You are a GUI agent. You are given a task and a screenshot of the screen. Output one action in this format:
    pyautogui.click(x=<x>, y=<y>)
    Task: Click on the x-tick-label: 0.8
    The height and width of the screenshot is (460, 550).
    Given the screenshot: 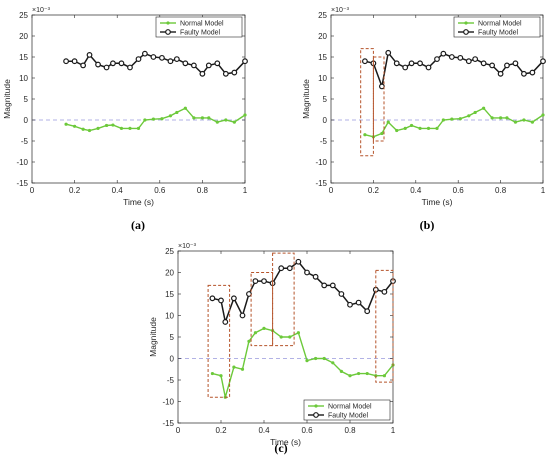 What is the action you would take?
    pyautogui.click(x=203, y=190)
    